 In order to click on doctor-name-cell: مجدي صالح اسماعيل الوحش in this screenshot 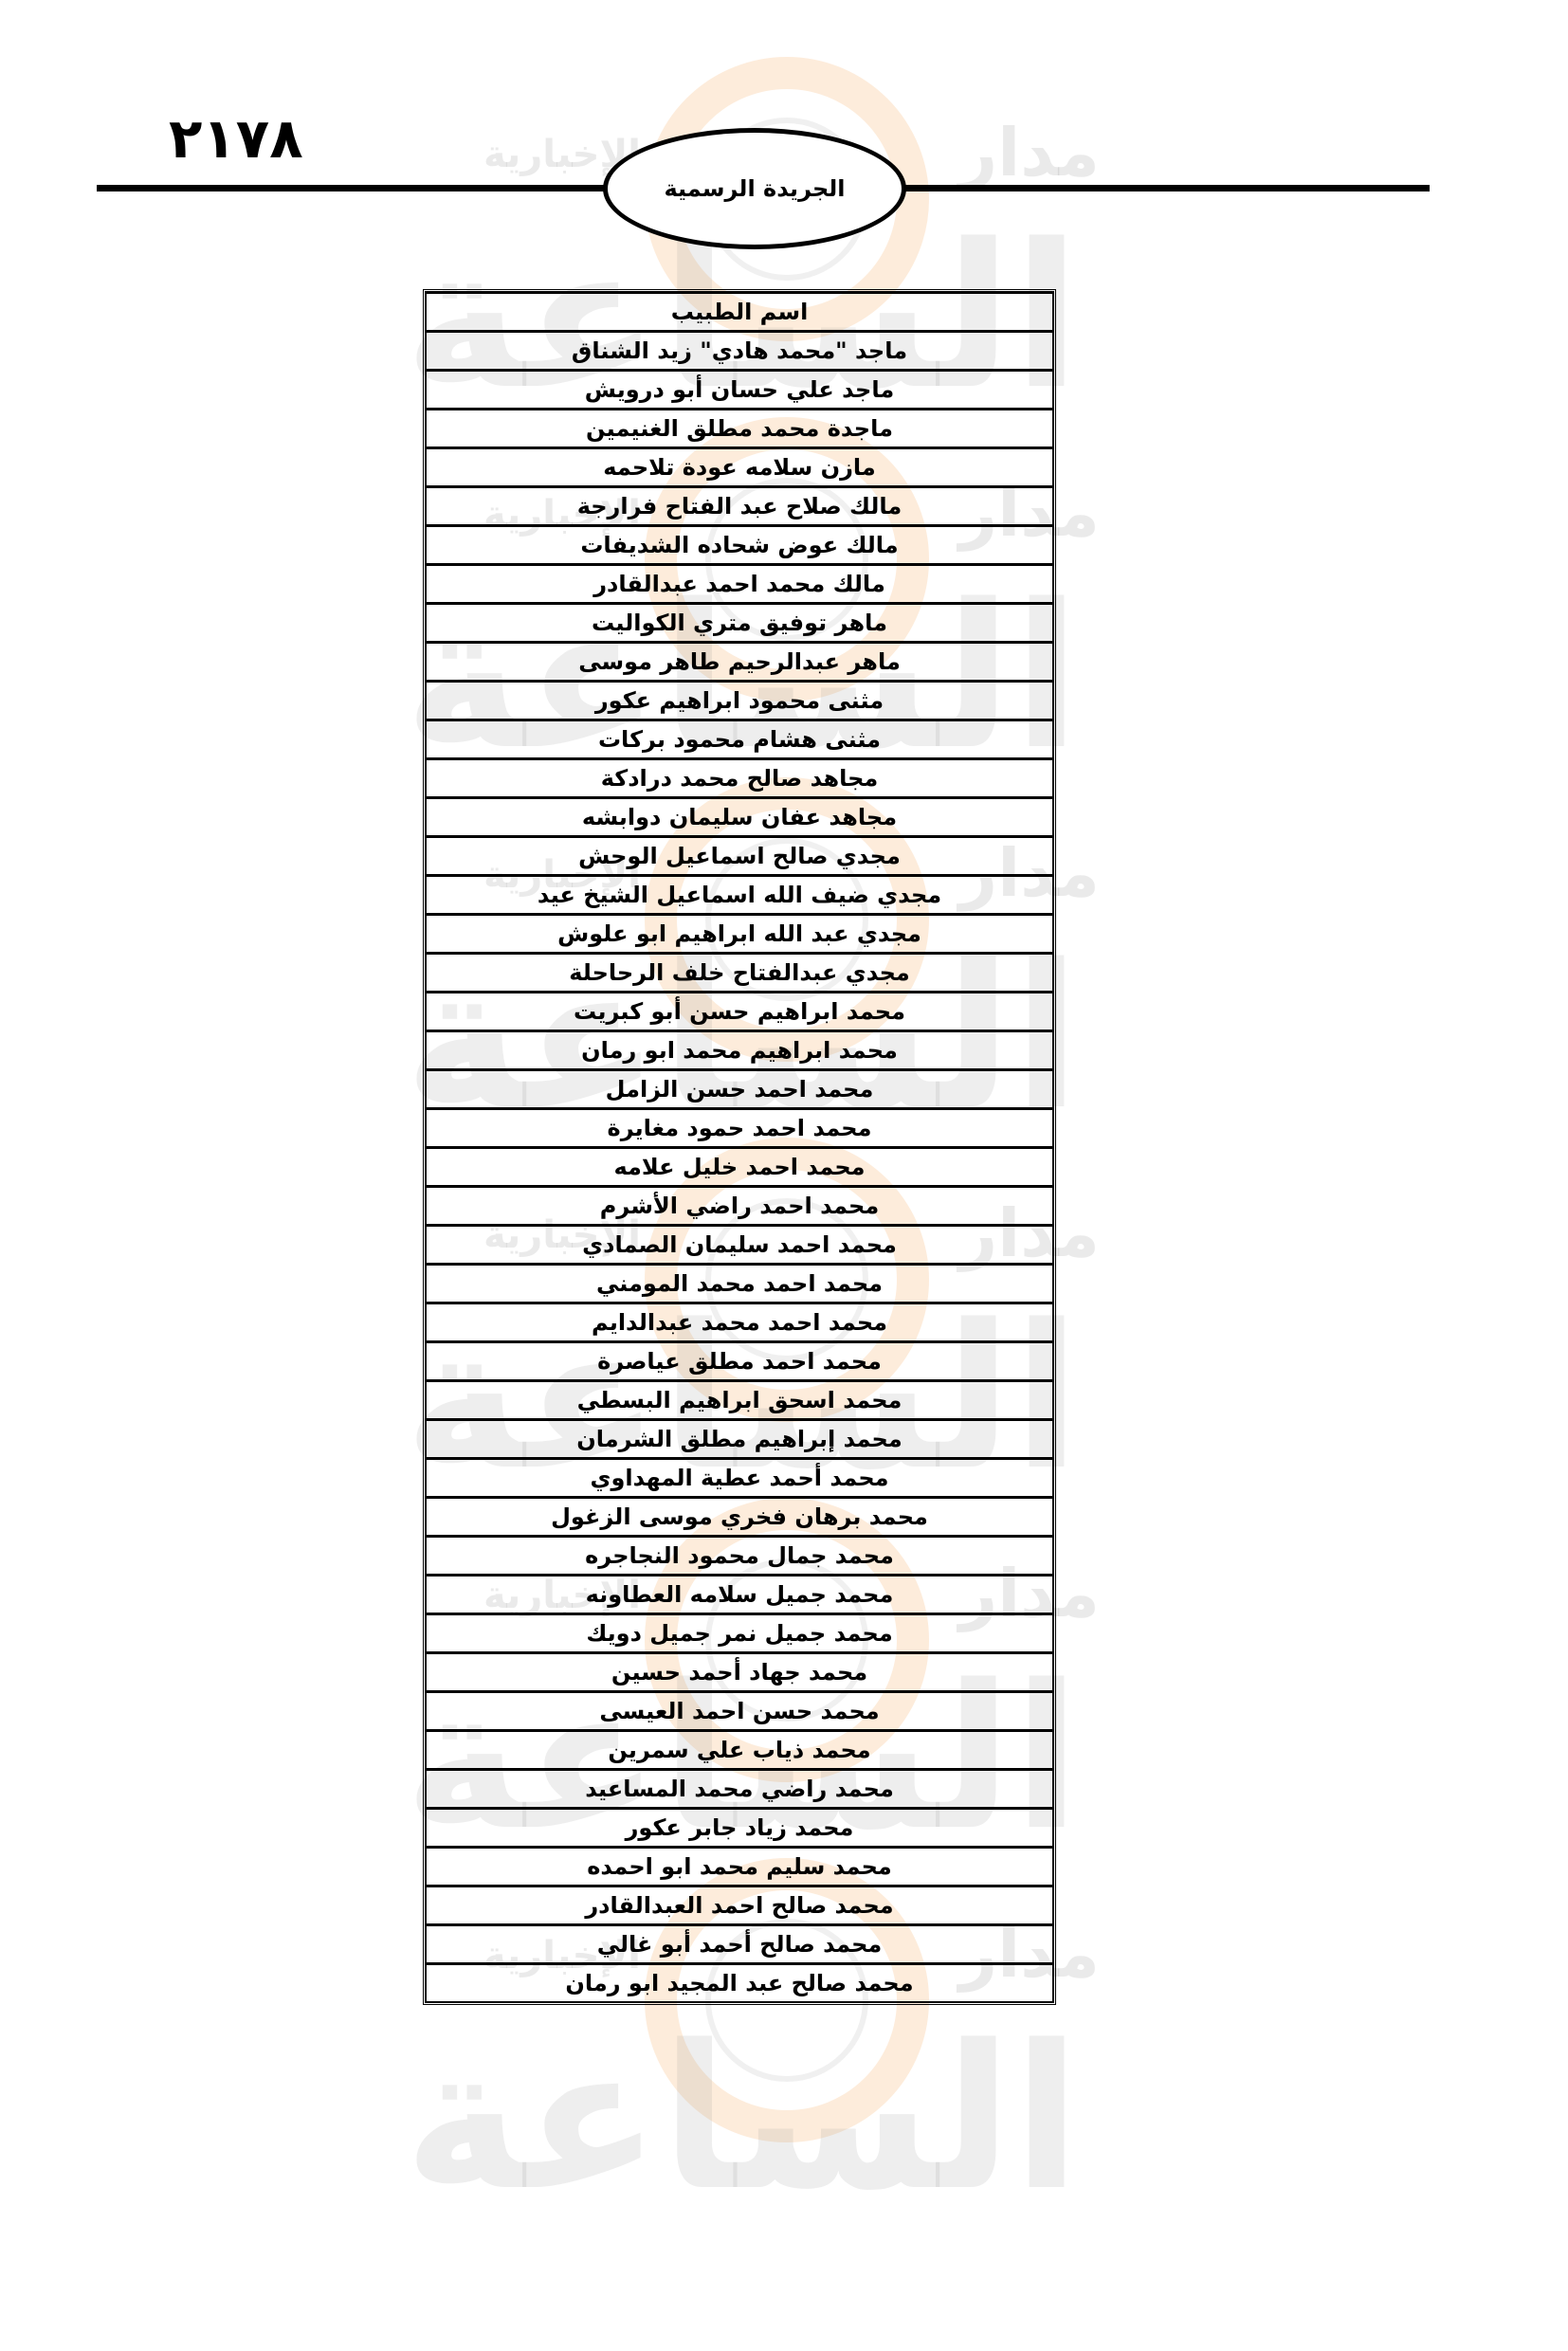, I will do `click(739, 855)`.